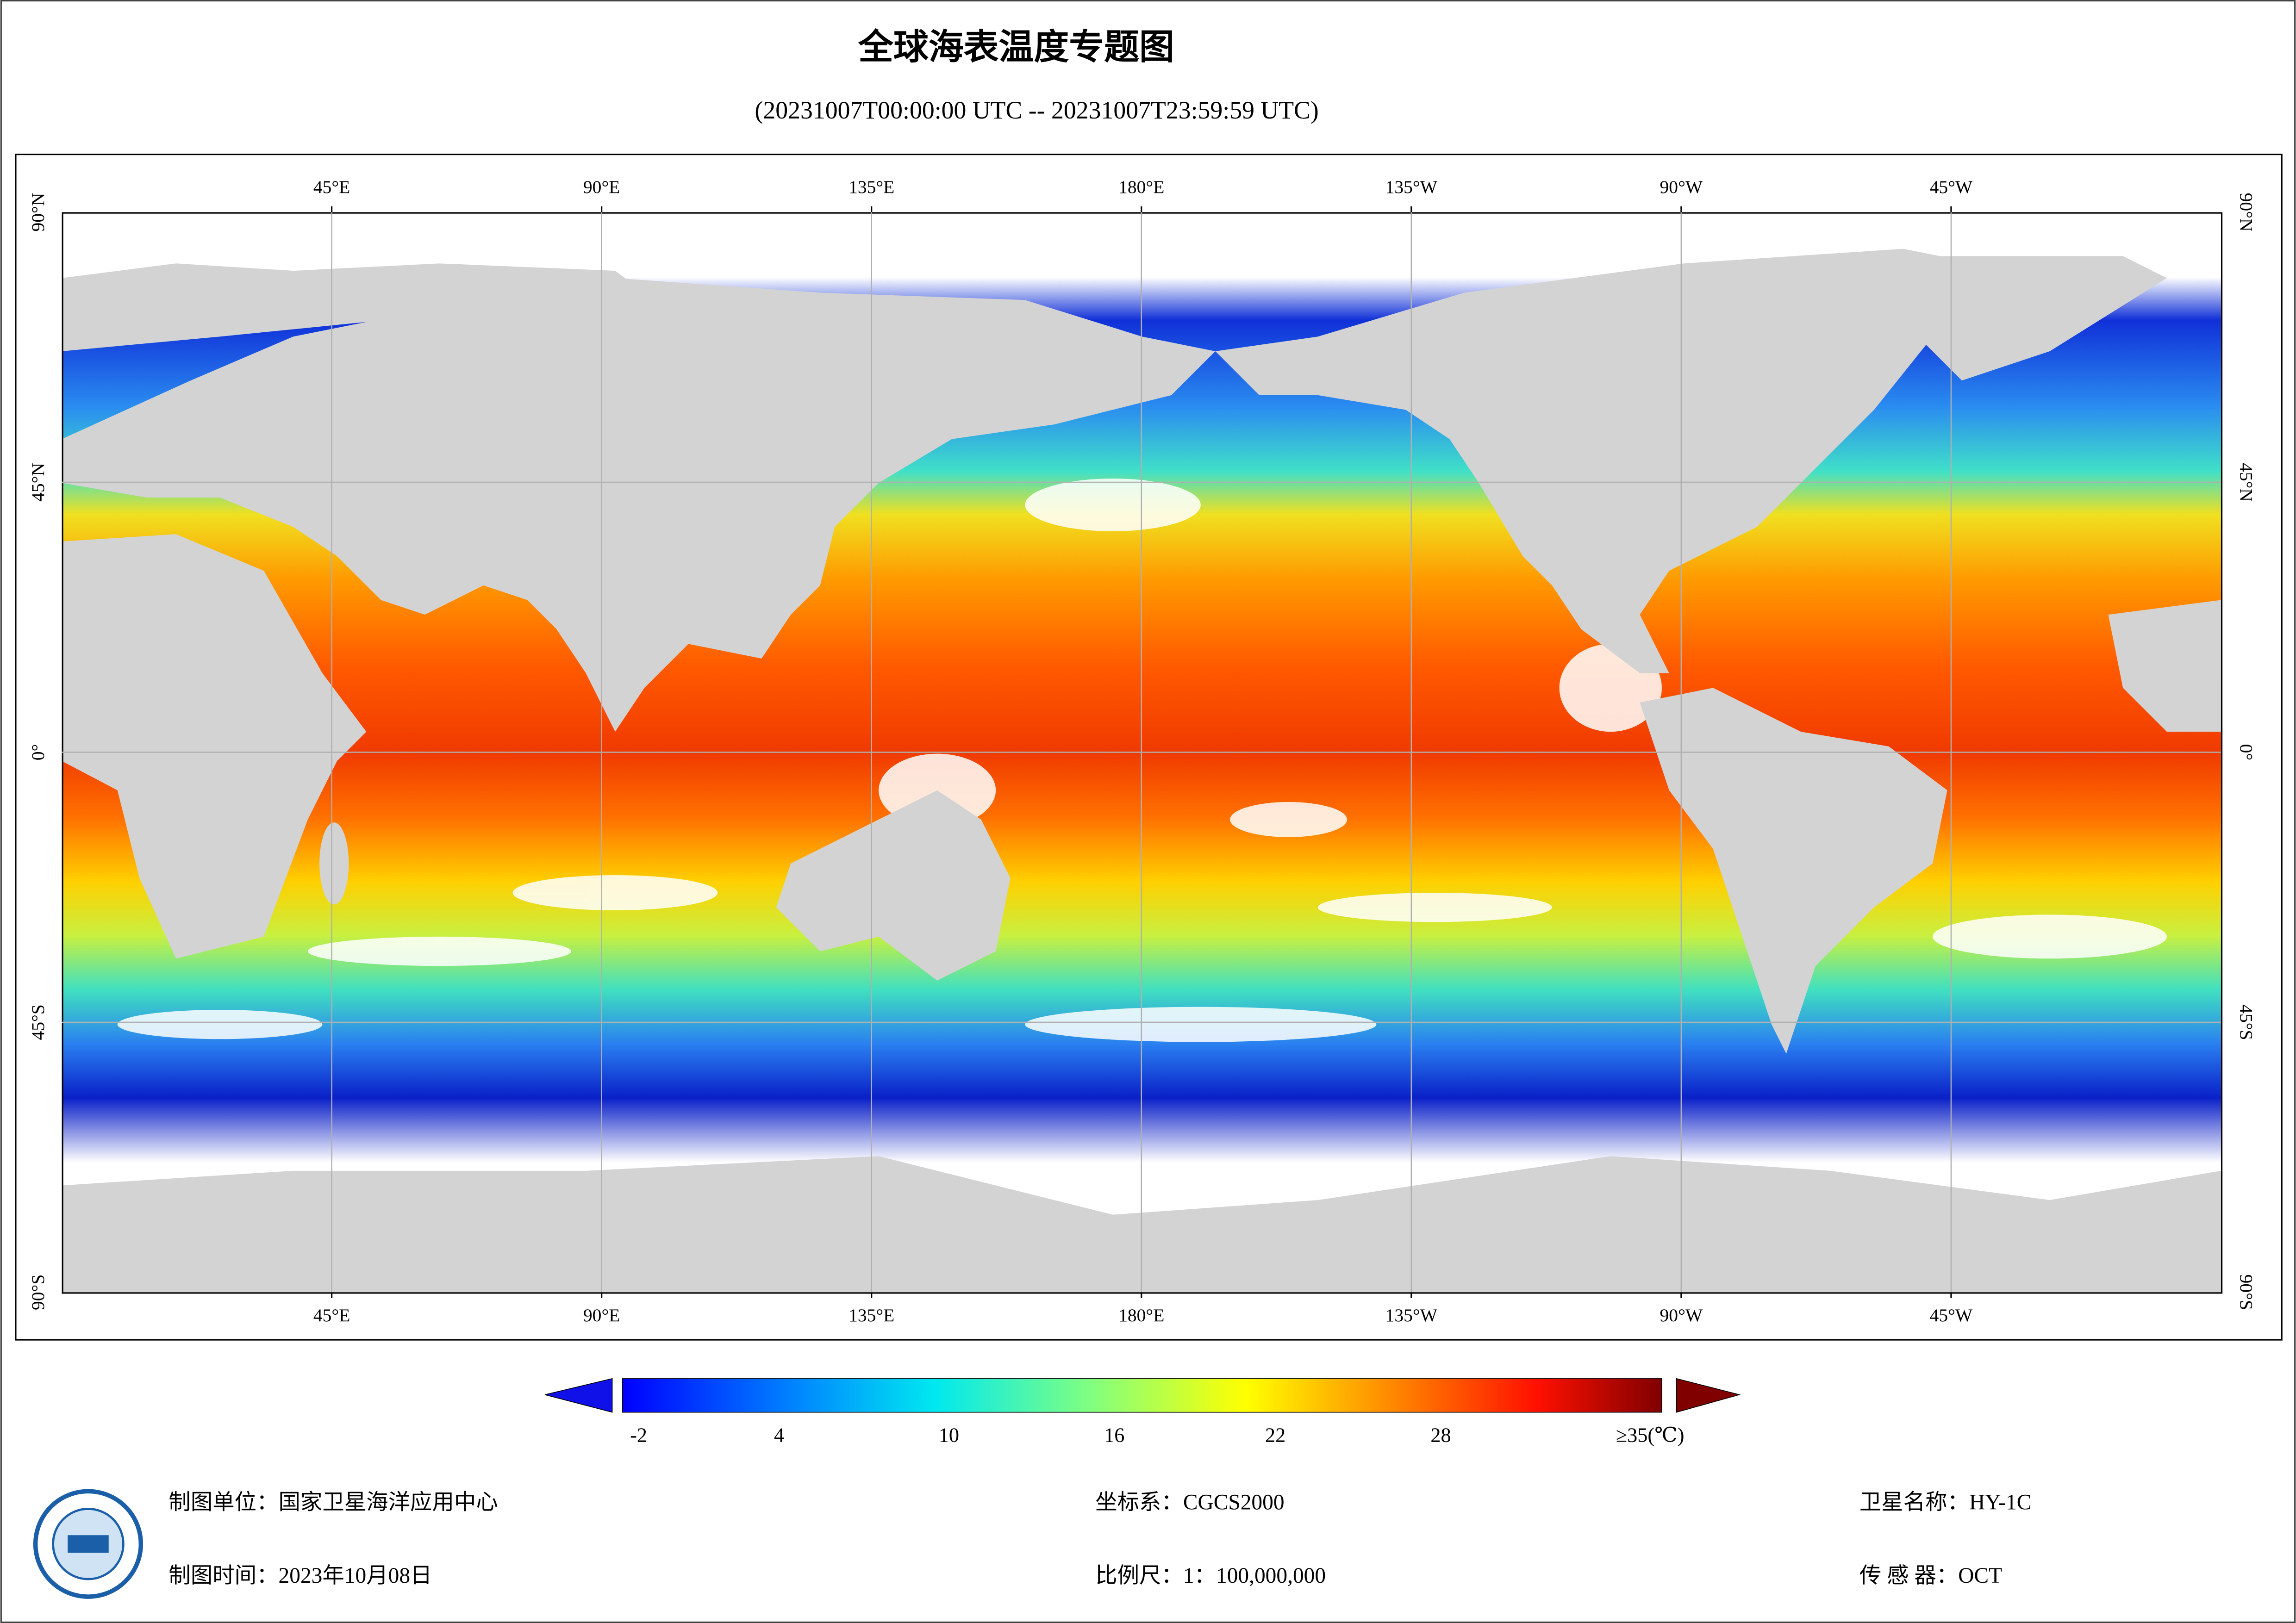  I want to click on logo, so click(88, 1544).